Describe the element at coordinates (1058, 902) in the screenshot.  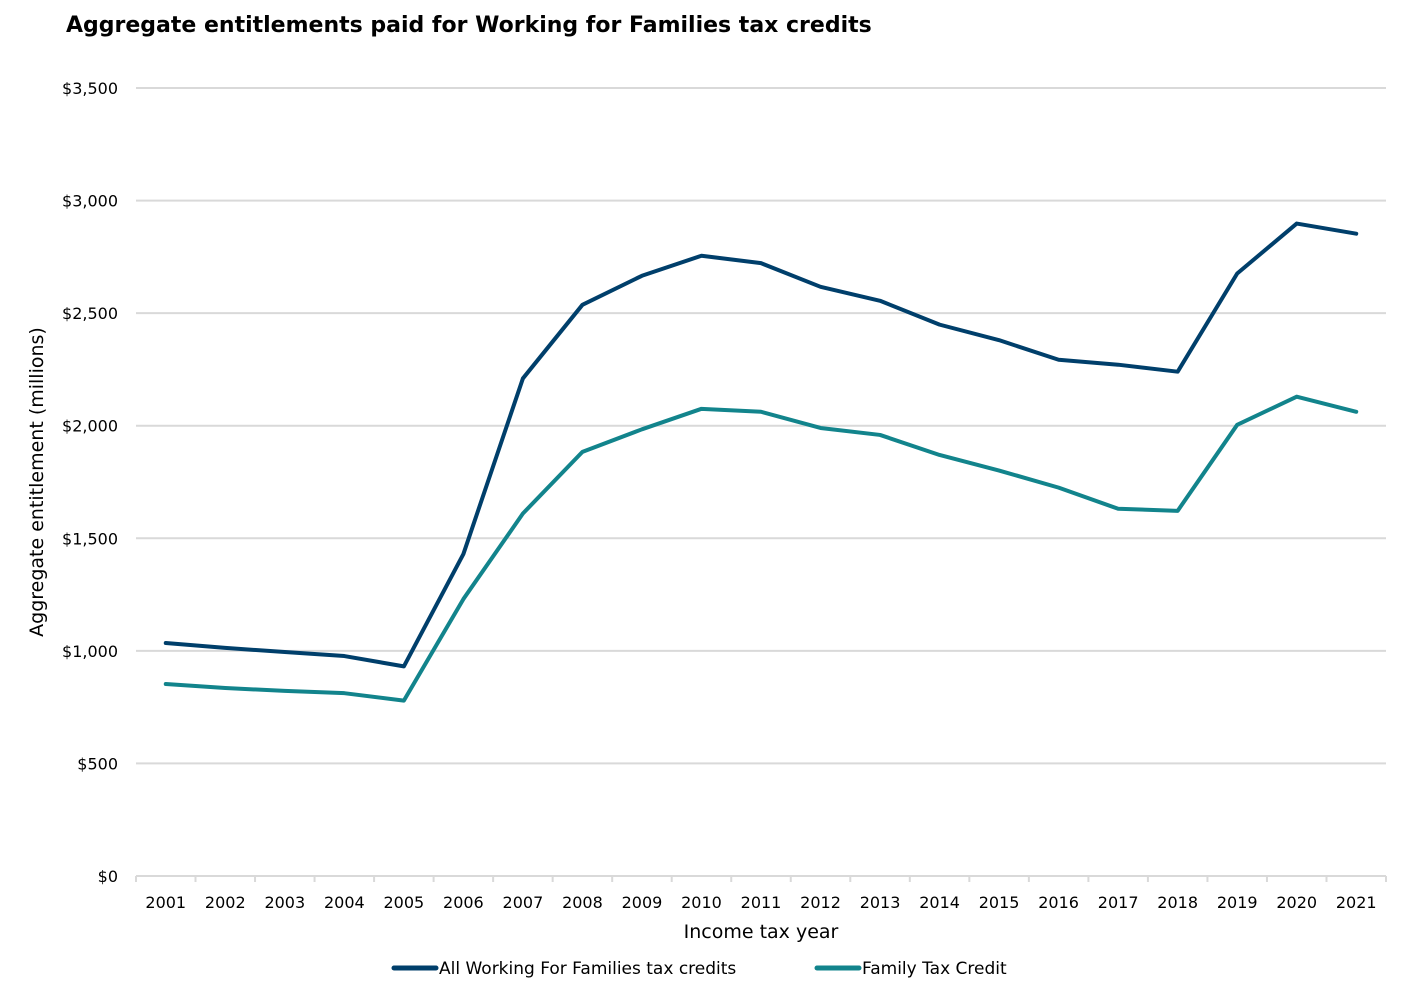
I see `x-tick-label: 2016` at that location.